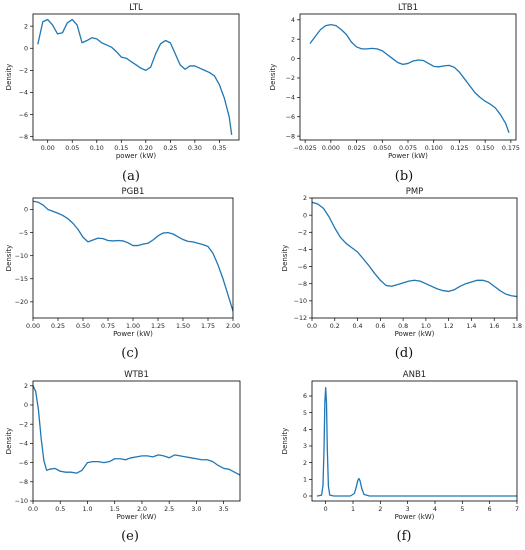 Image resolution: width=525 pixels, height=550 pixels. What do you see at coordinates (414, 375) in the screenshot?
I see `chart-title: ANB1` at bounding box center [414, 375].